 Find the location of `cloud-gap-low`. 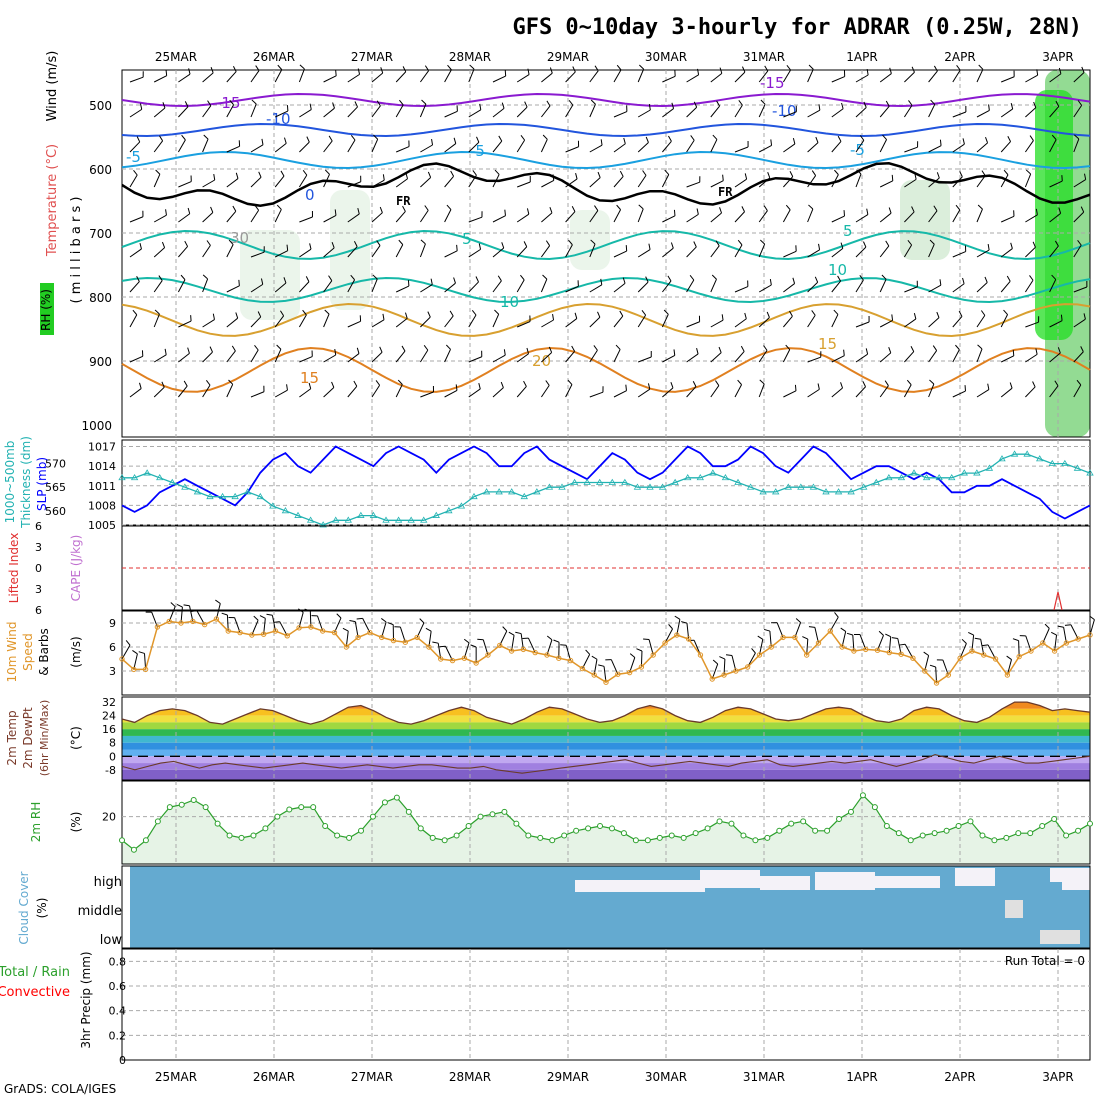

cloud-gap-low is located at coordinates (1014, 909).